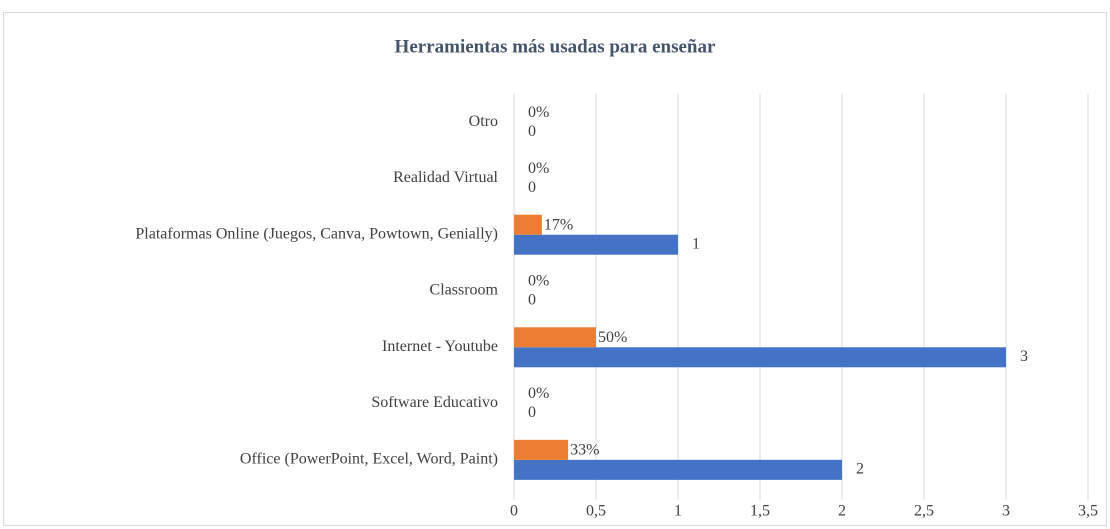  Describe the element at coordinates (860, 469) in the screenshot. I see `data-label: 2` at that location.